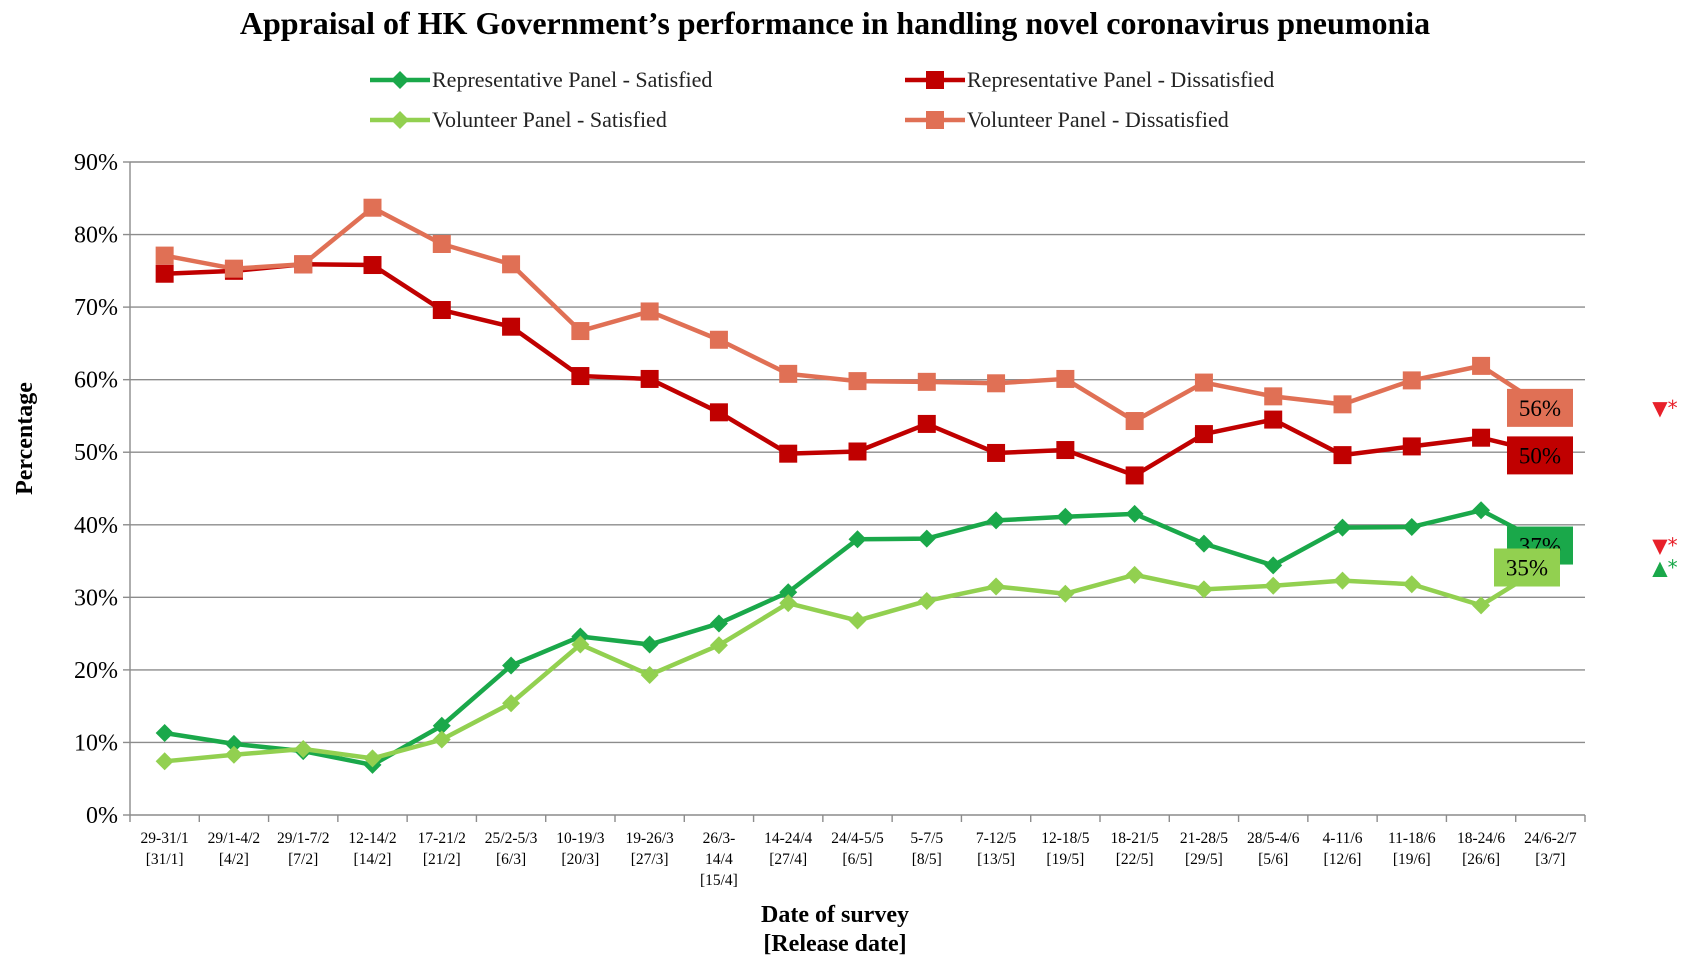  What do you see at coordinates (1550, 859) in the screenshot?
I see `x-tick-label-line: [3/7]` at bounding box center [1550, 859].